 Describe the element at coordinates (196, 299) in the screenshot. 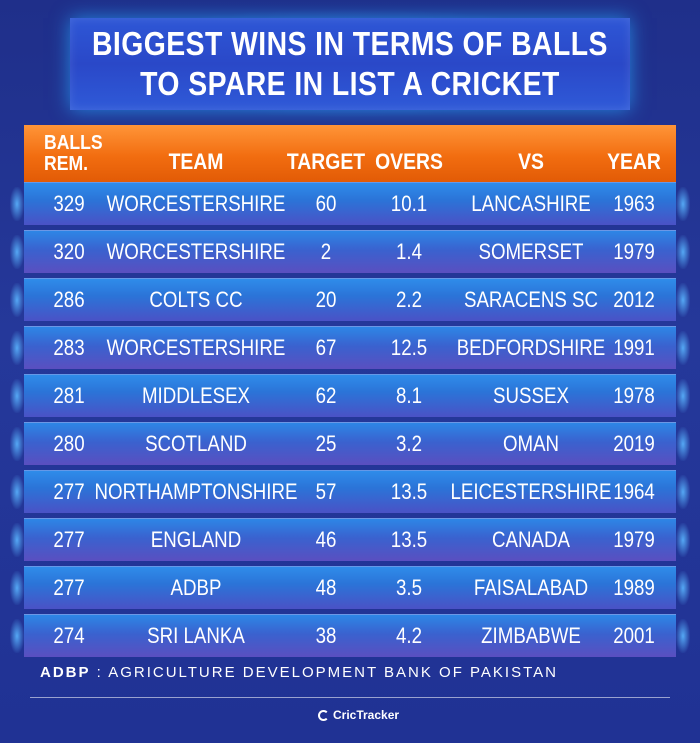

I see `cell-team: COLTS CC` at that location.